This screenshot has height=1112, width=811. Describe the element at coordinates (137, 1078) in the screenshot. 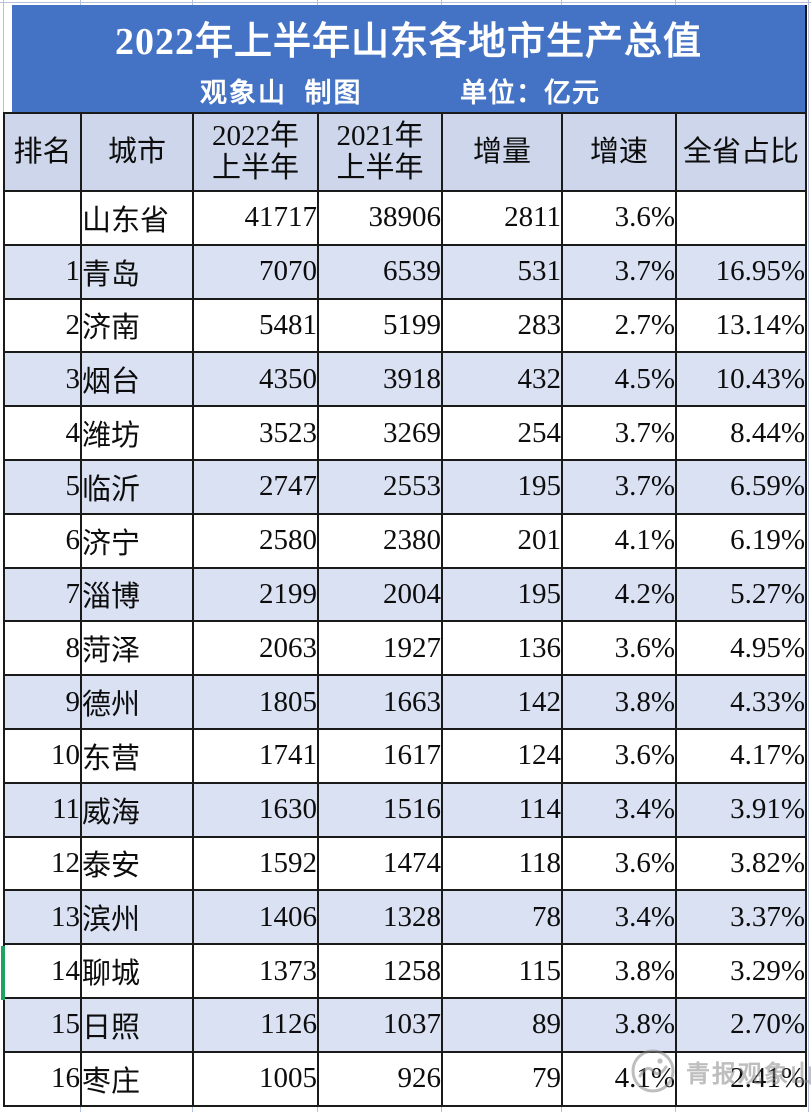

I see `cell-city: 枣庄` at that location.